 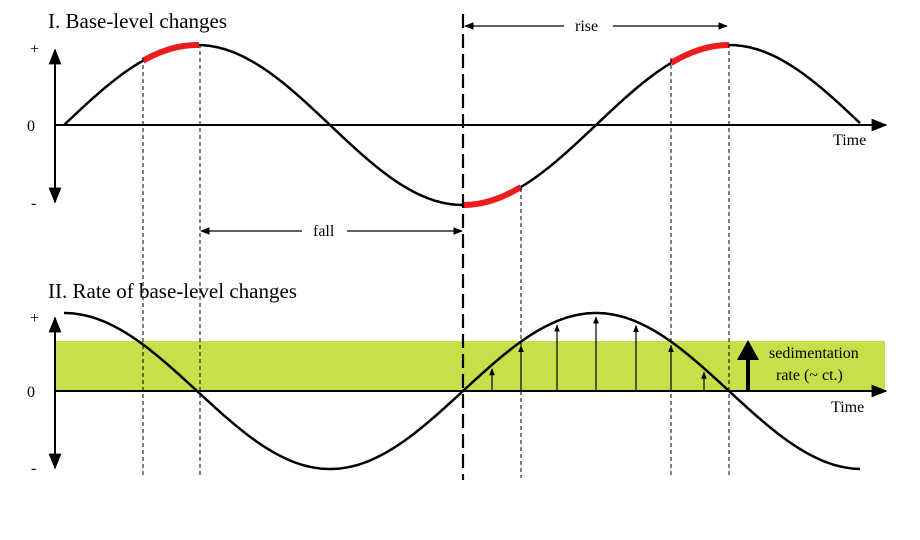 I want to click on bottom-y-minus: -, so click(x=33, y=468).